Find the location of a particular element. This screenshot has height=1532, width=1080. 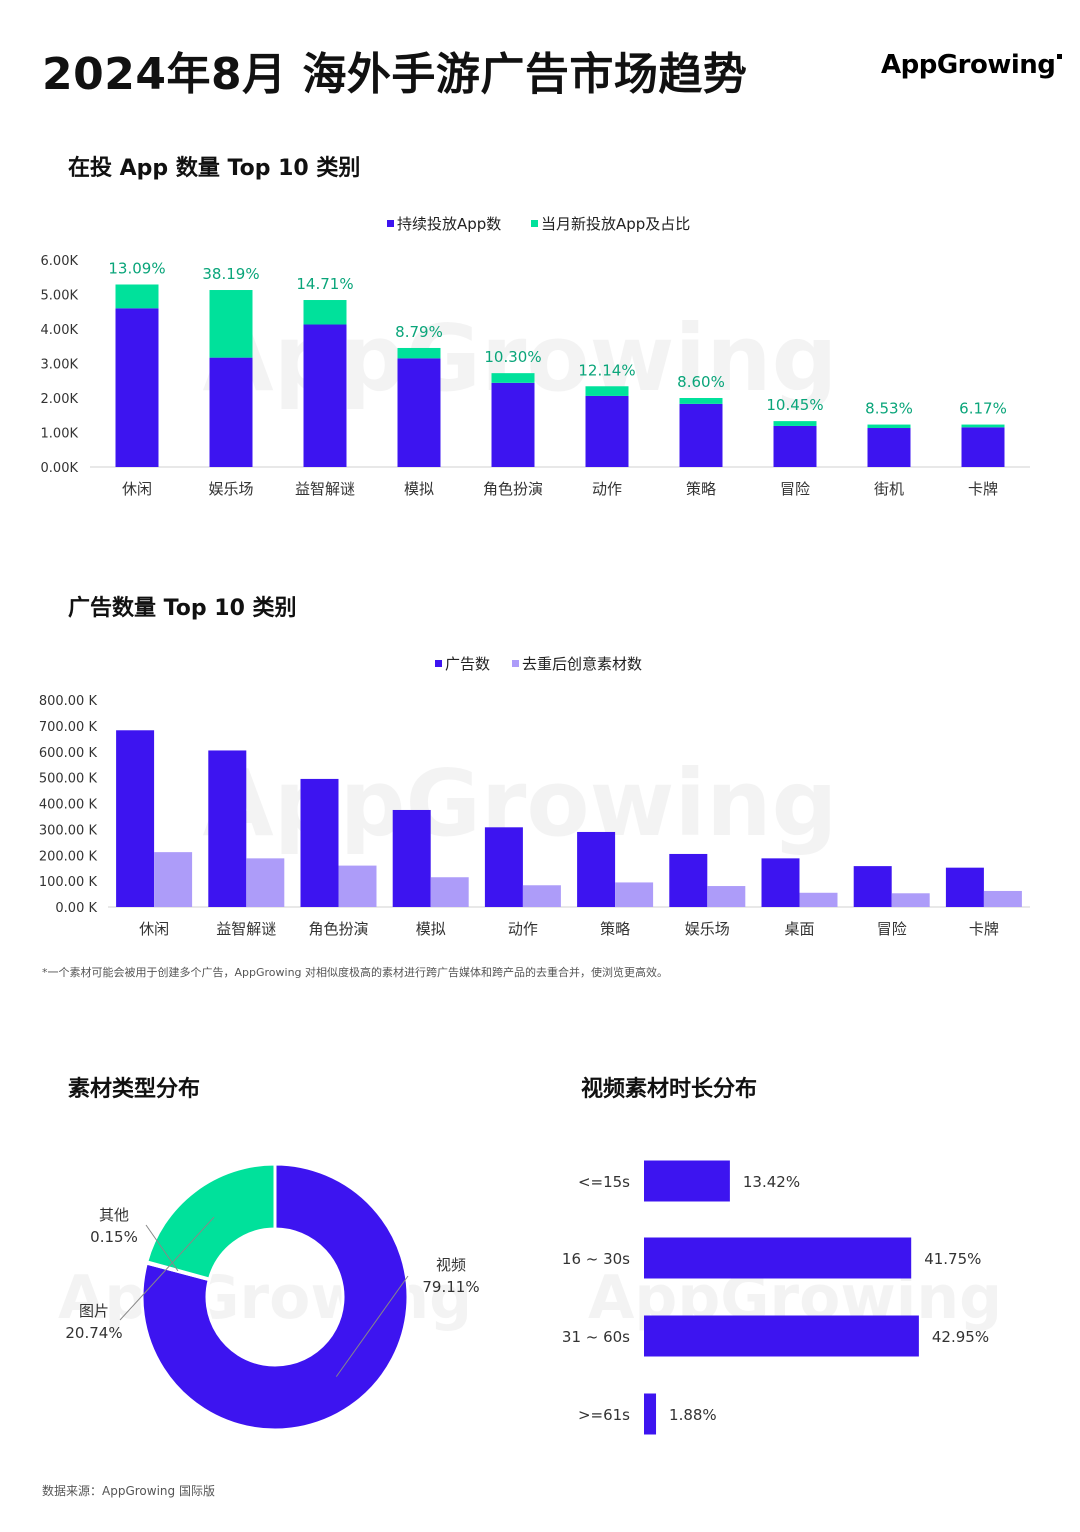

data-label-3: 14.71% is located at coordinates (324, 284).